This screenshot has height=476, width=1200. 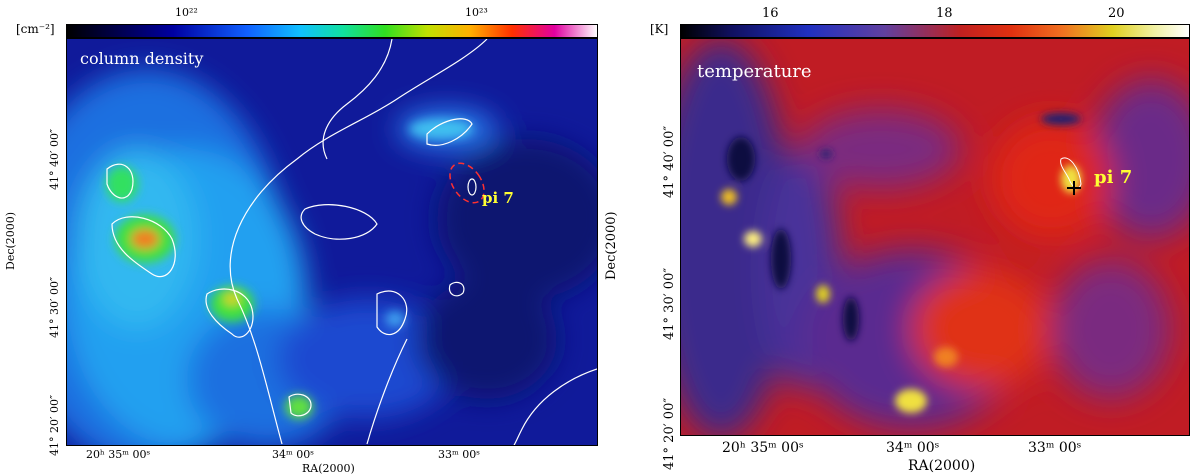 I want to click on colorbar-tick-1e22: 10²², so click(x=186, y=12).